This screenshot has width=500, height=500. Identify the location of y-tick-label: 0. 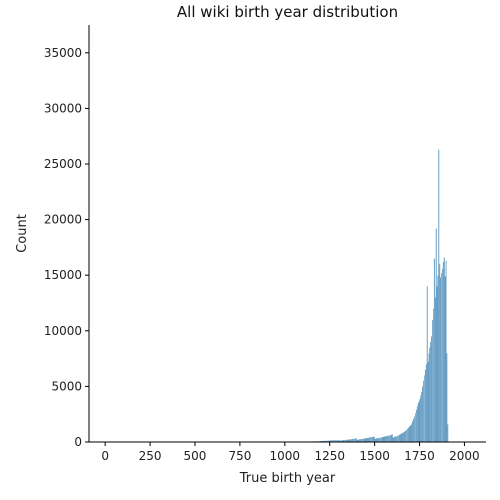
(78, 442).